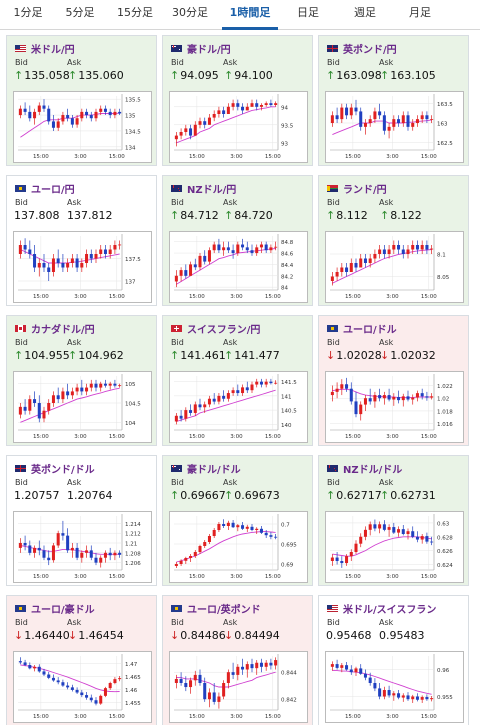 The height and width of the screenshot is (725, 480). Describe the element at coordinates (80, 12) in the screenshot. I see `tab-2: 5分足` at that location.